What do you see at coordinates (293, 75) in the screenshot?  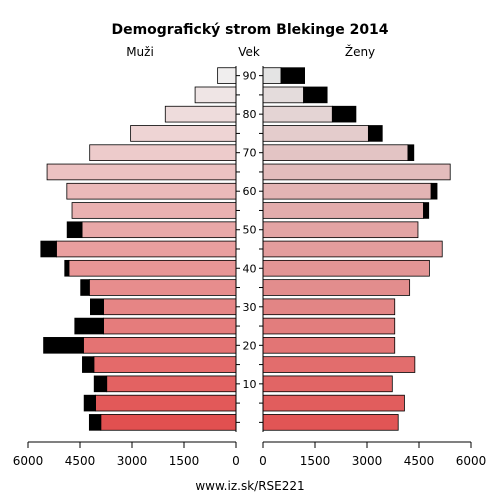 I see `women-surplus-90+` at bounding box center [293, 75].